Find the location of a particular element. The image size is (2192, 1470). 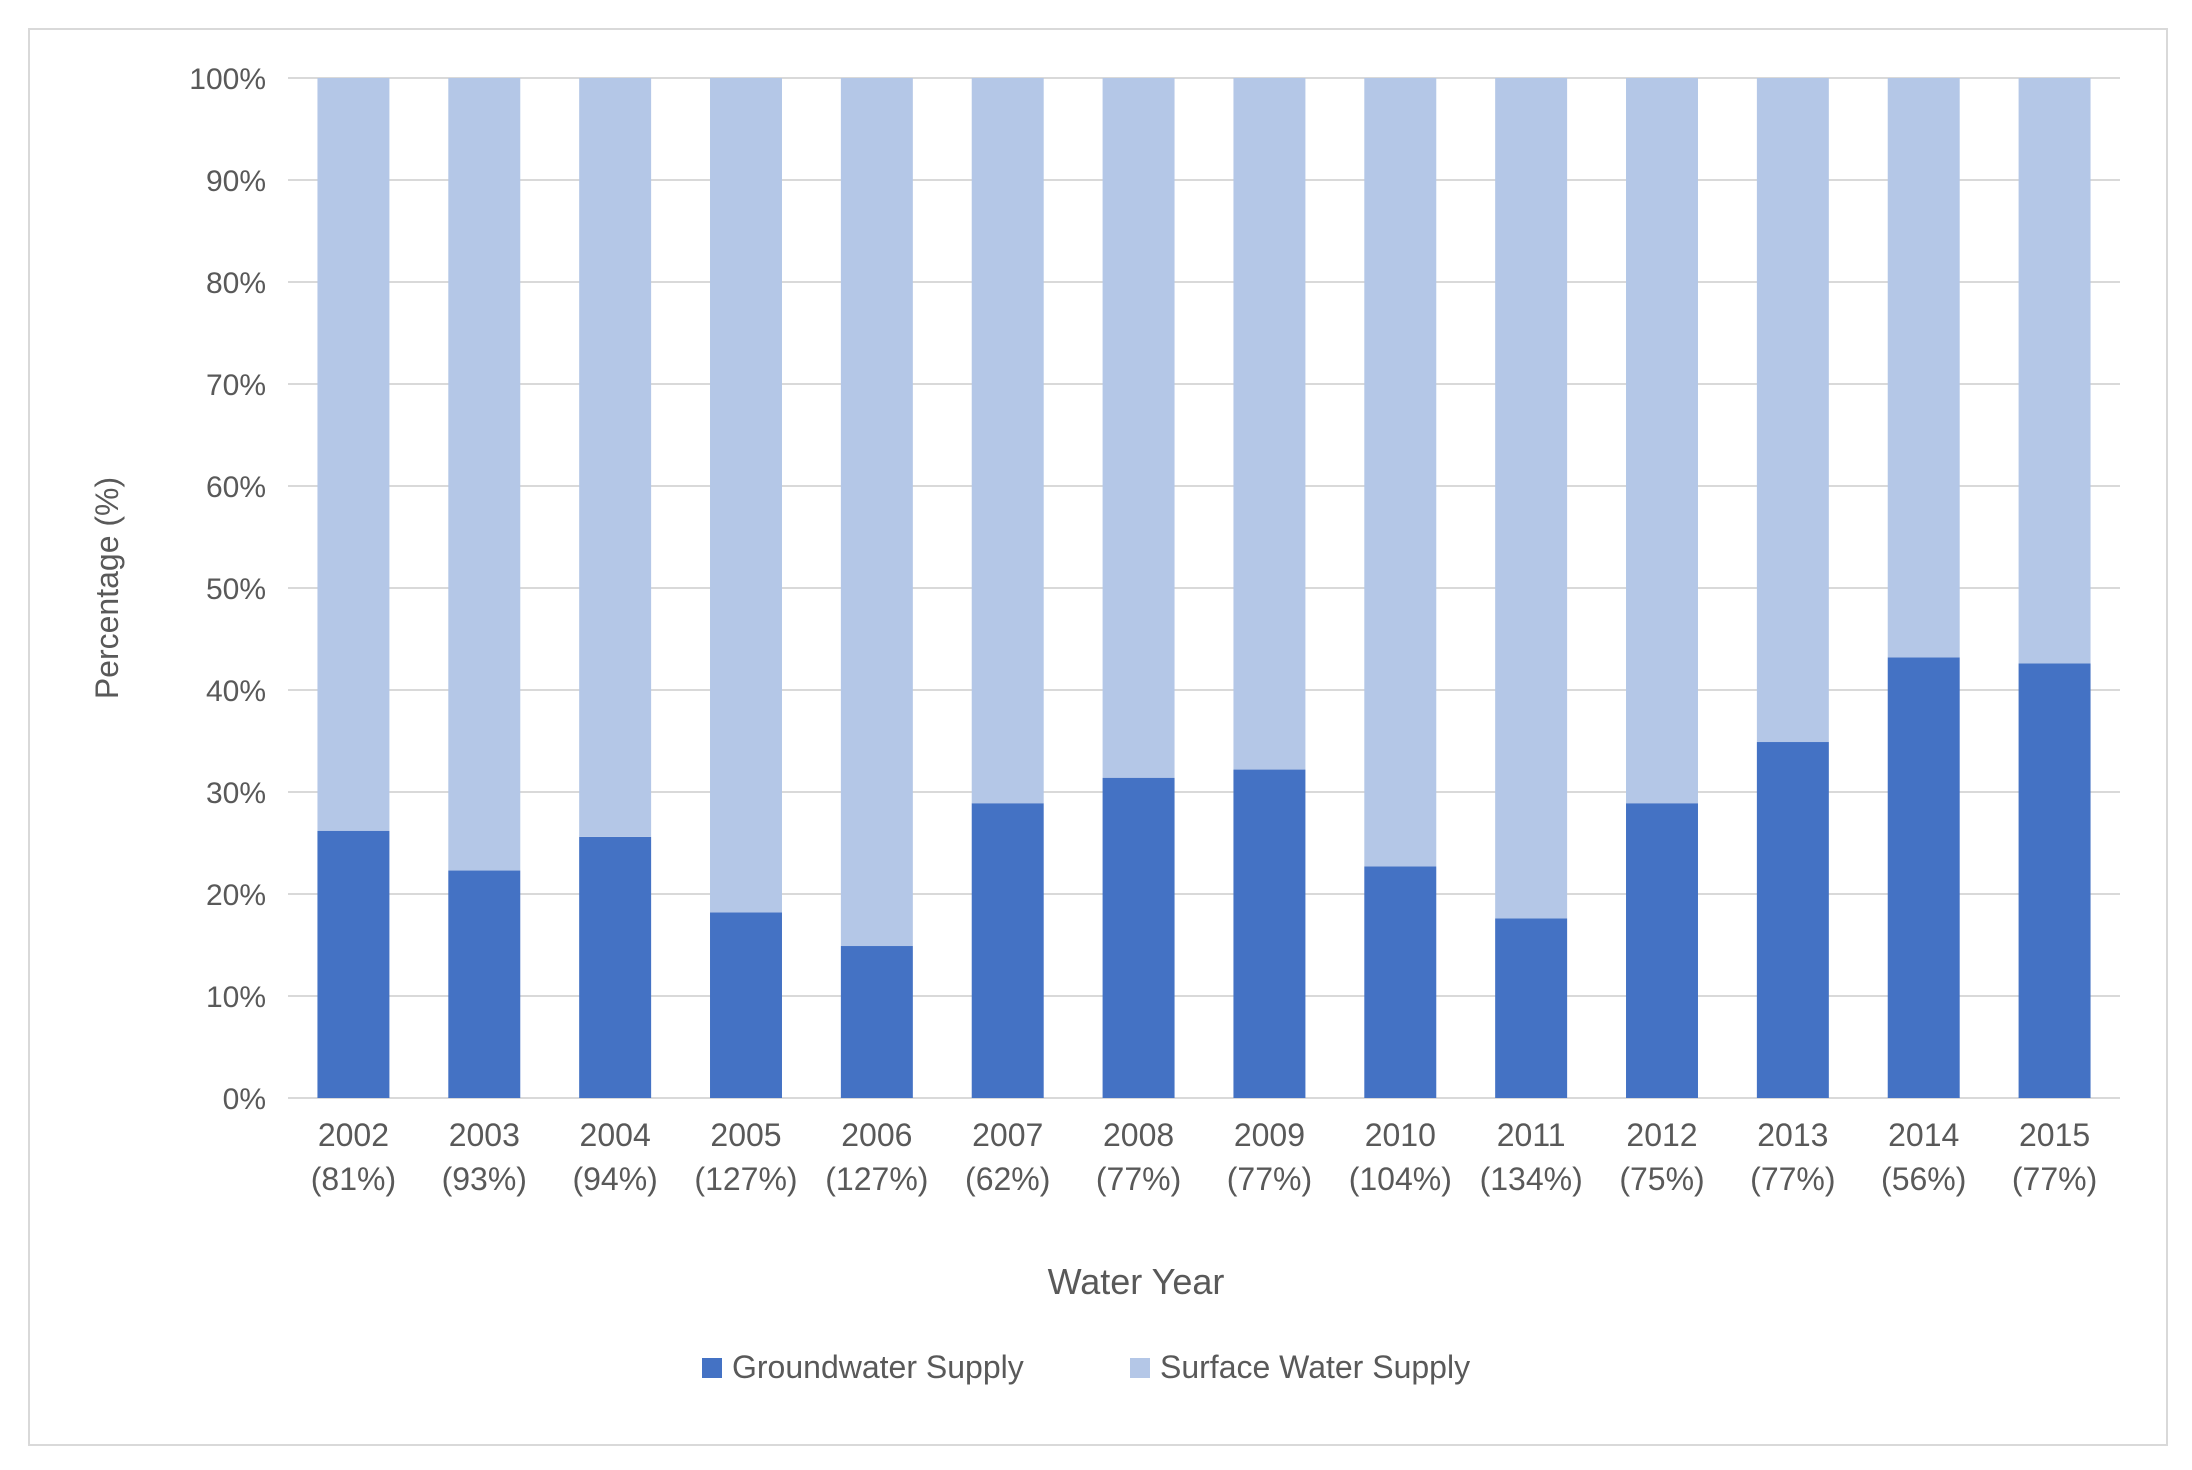

bar-2007-groundwater is located at coordinates (1007, 950).